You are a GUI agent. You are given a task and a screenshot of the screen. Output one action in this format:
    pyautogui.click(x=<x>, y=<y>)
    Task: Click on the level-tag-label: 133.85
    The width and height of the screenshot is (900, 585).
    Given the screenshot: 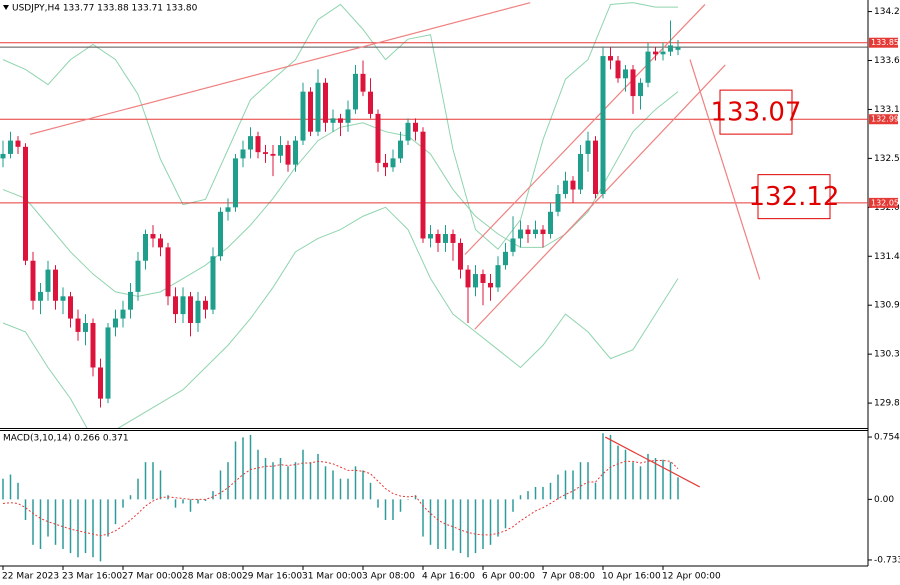 What is the action you would take?
    pyautogui.click(x=885, y=42)
    